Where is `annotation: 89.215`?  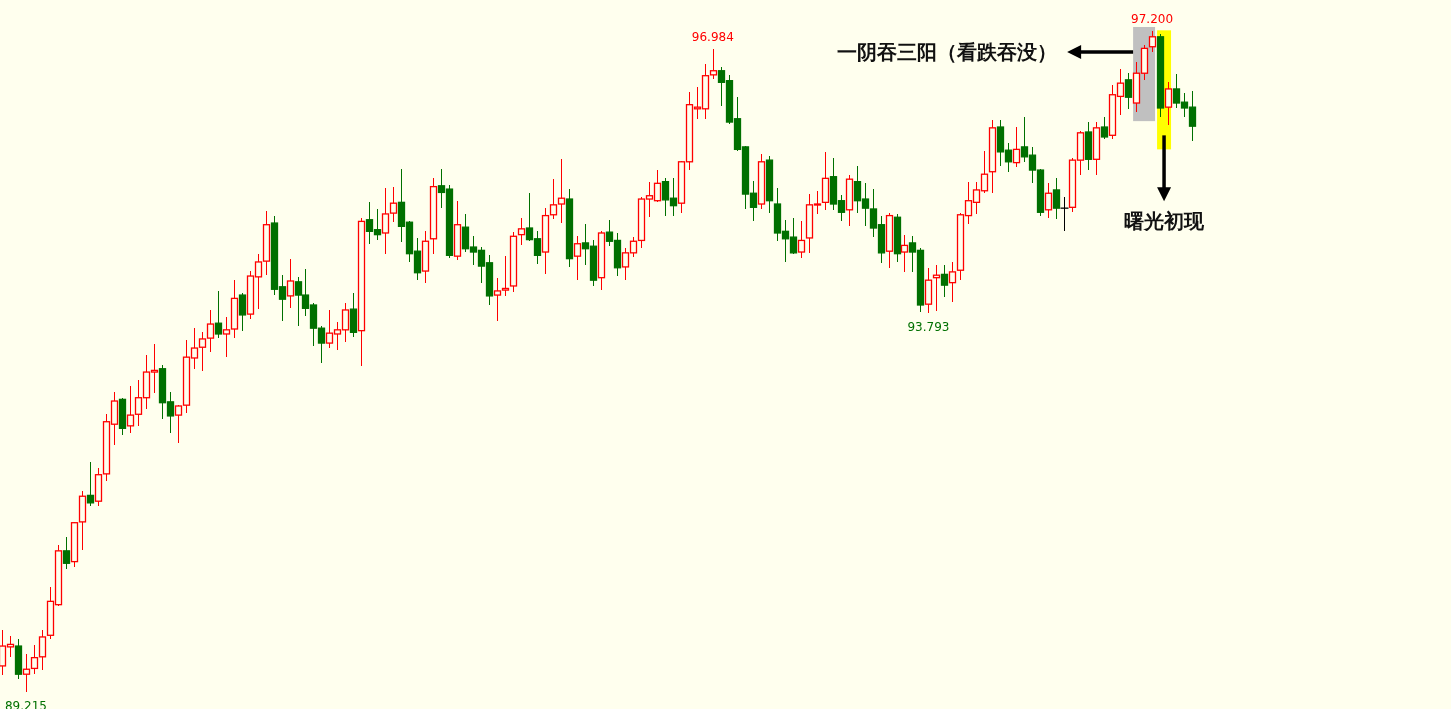
annotation: 89.215 is located at coordinates (25, 703).